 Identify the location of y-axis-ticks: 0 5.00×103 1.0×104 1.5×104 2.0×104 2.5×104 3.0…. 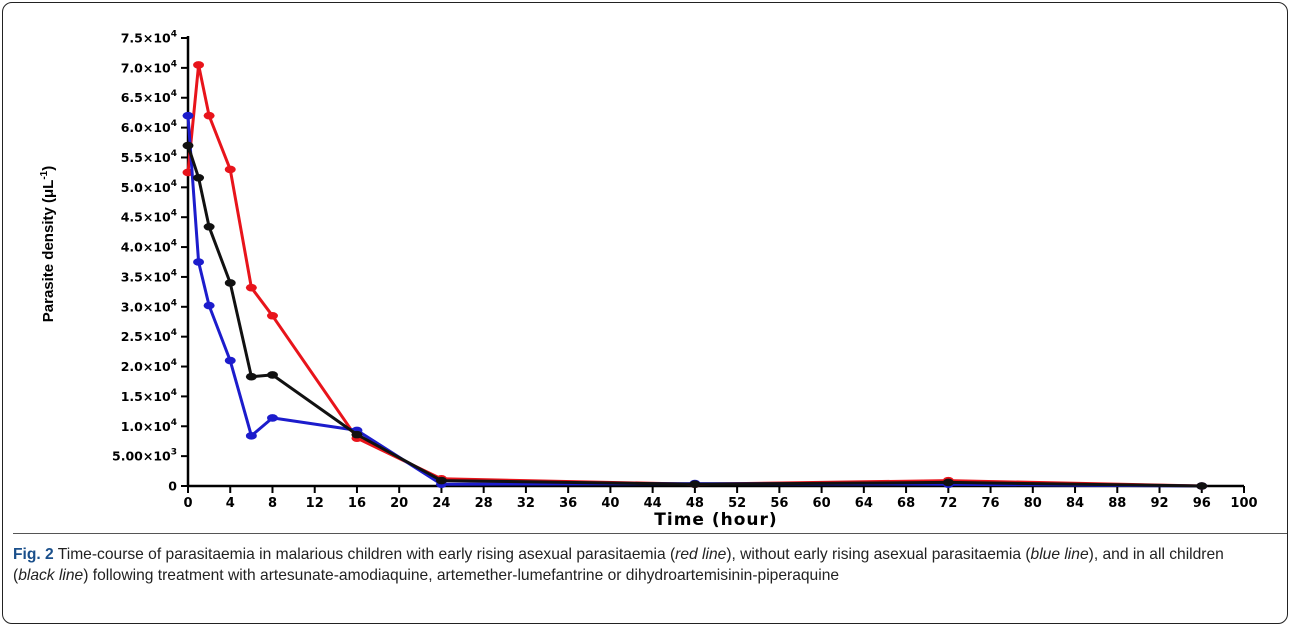
(150, 262).